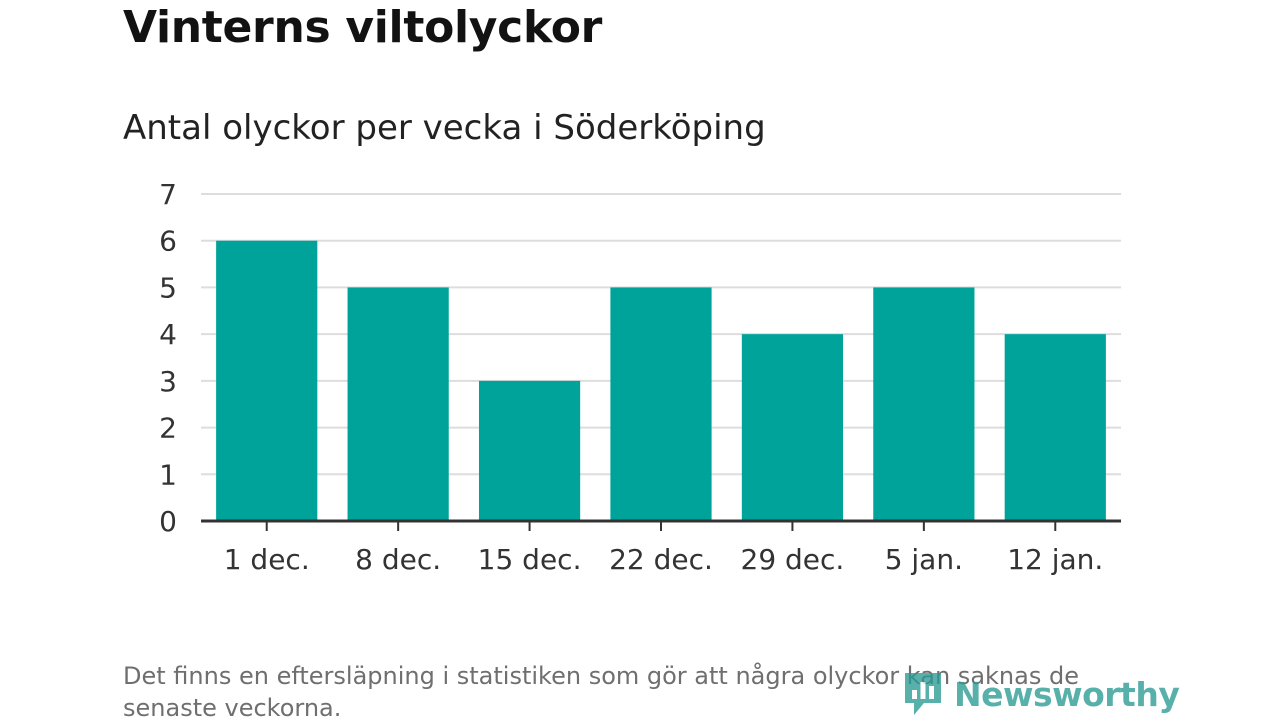 This screenshot has height=724, width=1280. Describe the element at coordinates (661, 559) in the screenshot. I see `x-tick-label: 22 dec.` at that location.